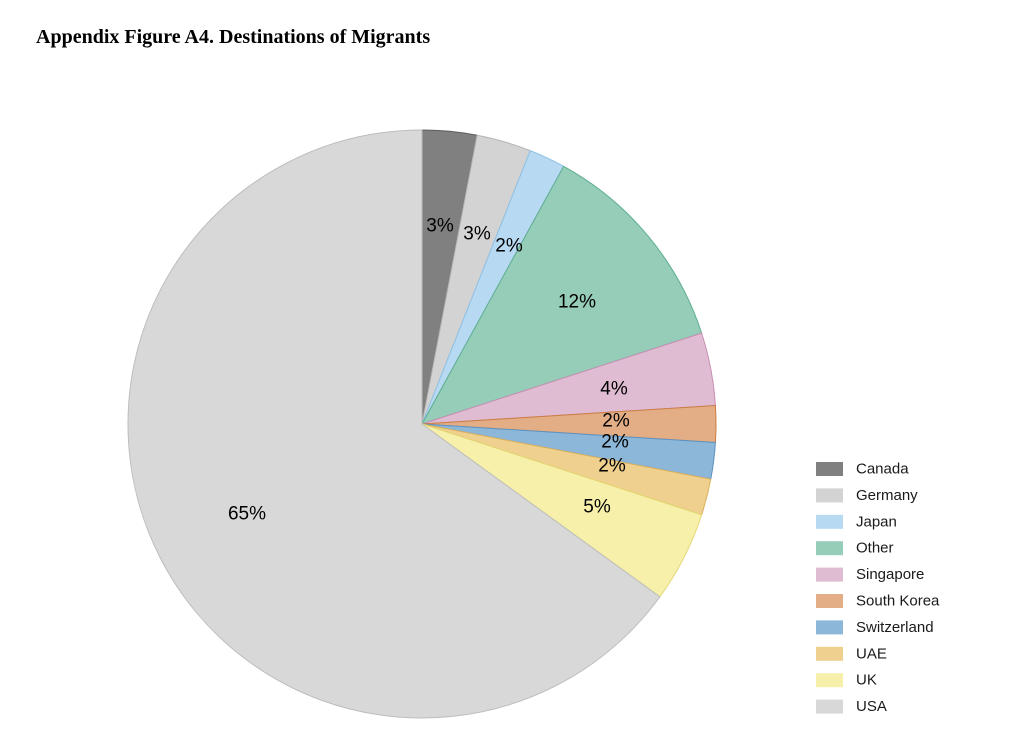 This screenshot has height=753, width=1024. What do you see at coordinates (829, 548) in the screenshot?
I see `legend-swatch-other` at bounding box center [829, 548].